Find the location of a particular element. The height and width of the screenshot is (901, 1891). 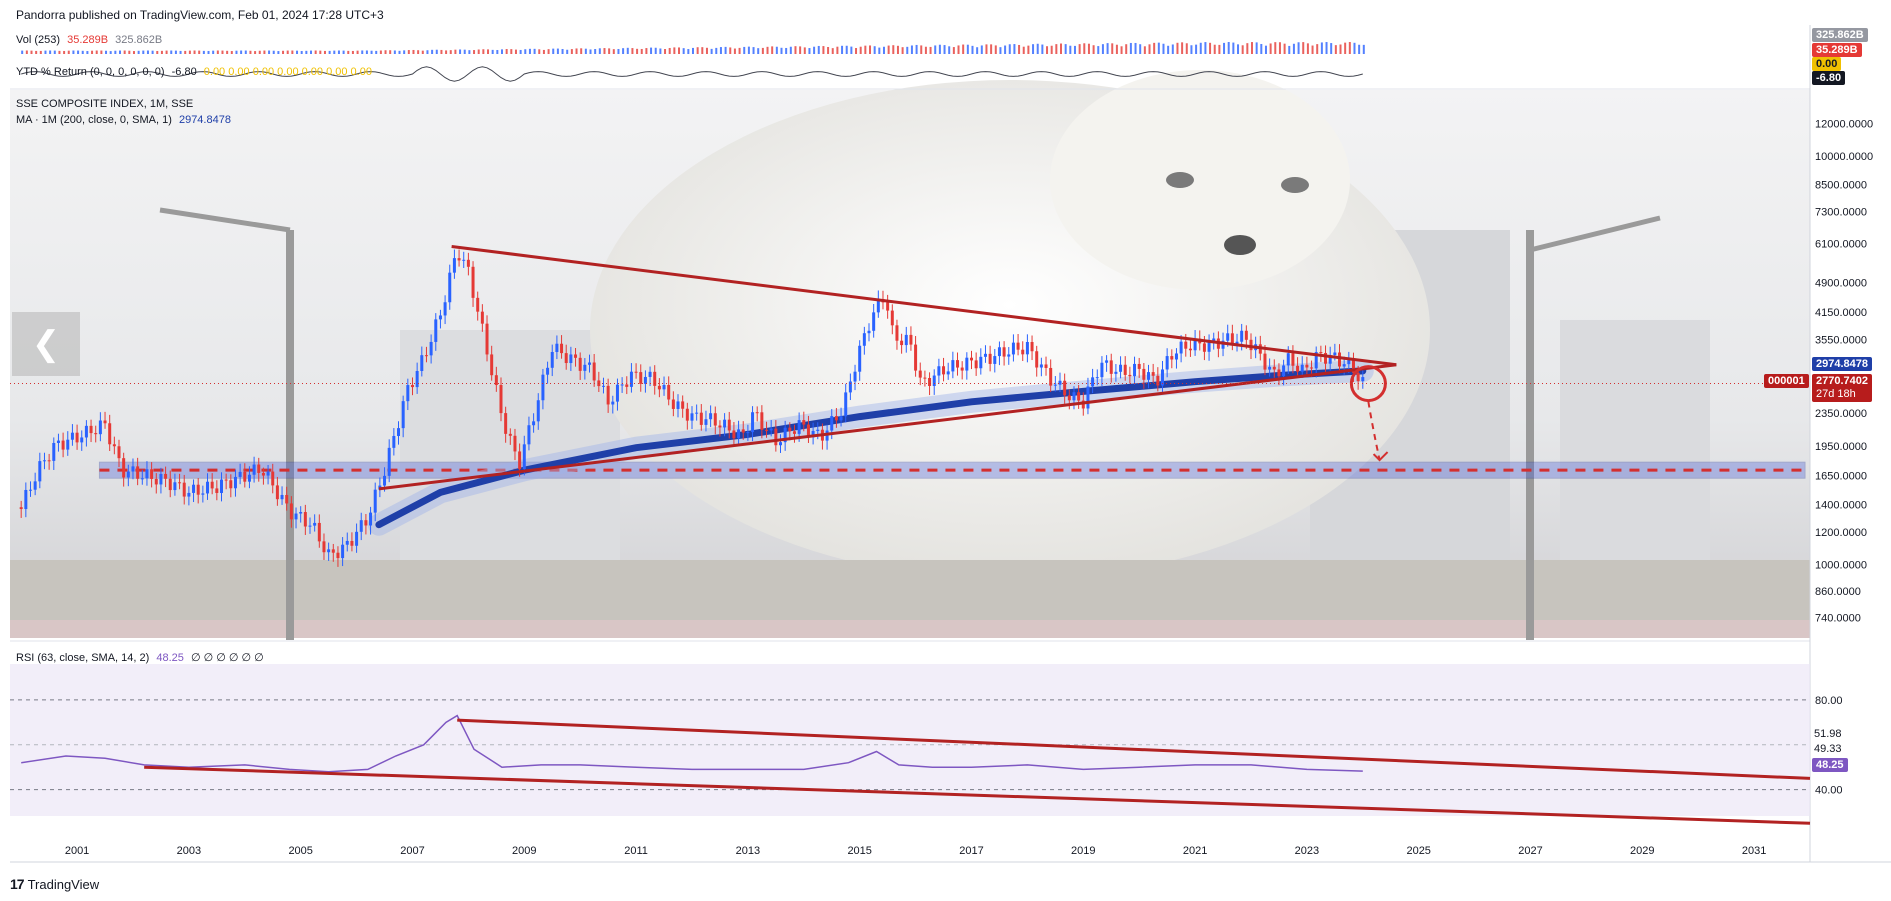

rsi-axis: 80.00 40.00 is located at coordinates (1829, 746).